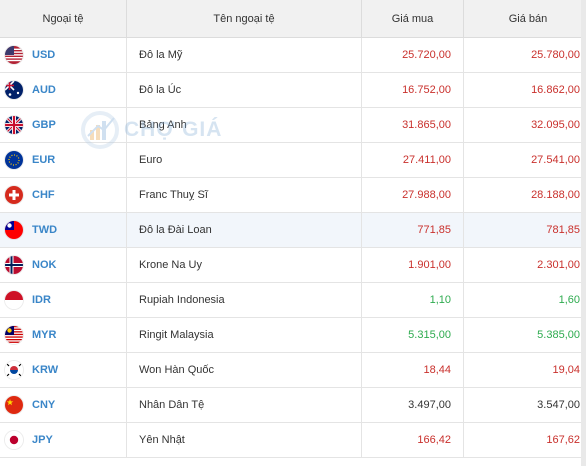  I want to click on table-row: CNY Nhân Dân Tệ 3.497,00 3.547,00, so click(293, 405).